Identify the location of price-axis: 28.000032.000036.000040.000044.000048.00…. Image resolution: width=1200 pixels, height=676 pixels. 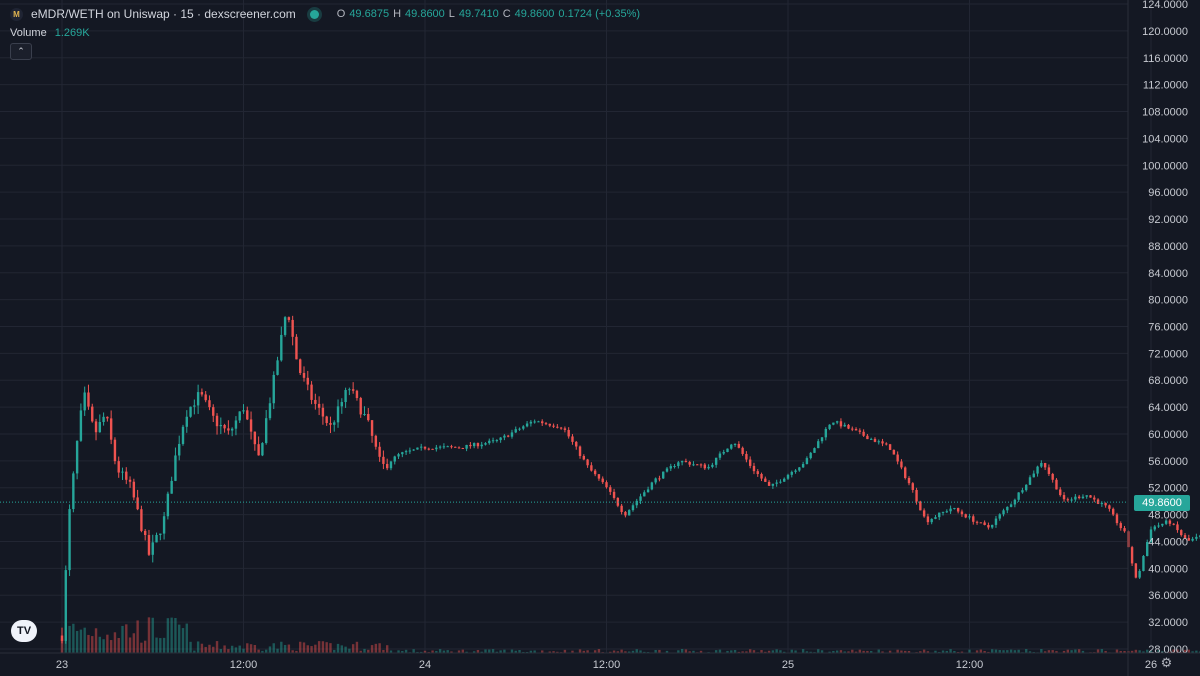
(1157, 338).